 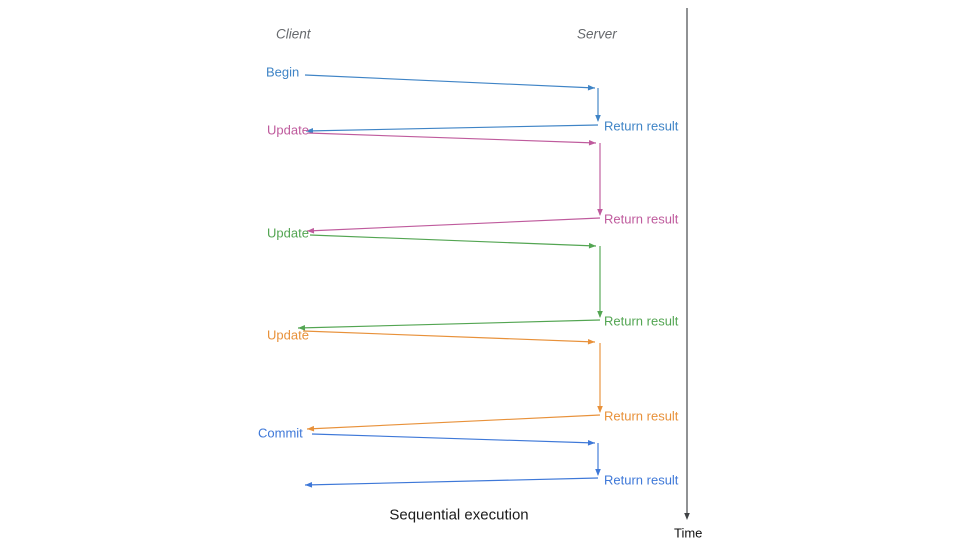 What do you see at coordinates (597, 34) in the screenshot?
I see `server-header: Server` at bounding box center [597, 34].